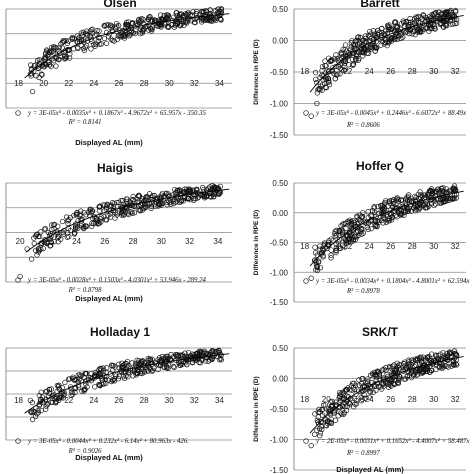 The width and height of the screenshot is (474, 474). What do you see at coordinates (115, 168) in the screenshot?
I see `panel-title: Haigis` at bounding box center [115, 168].